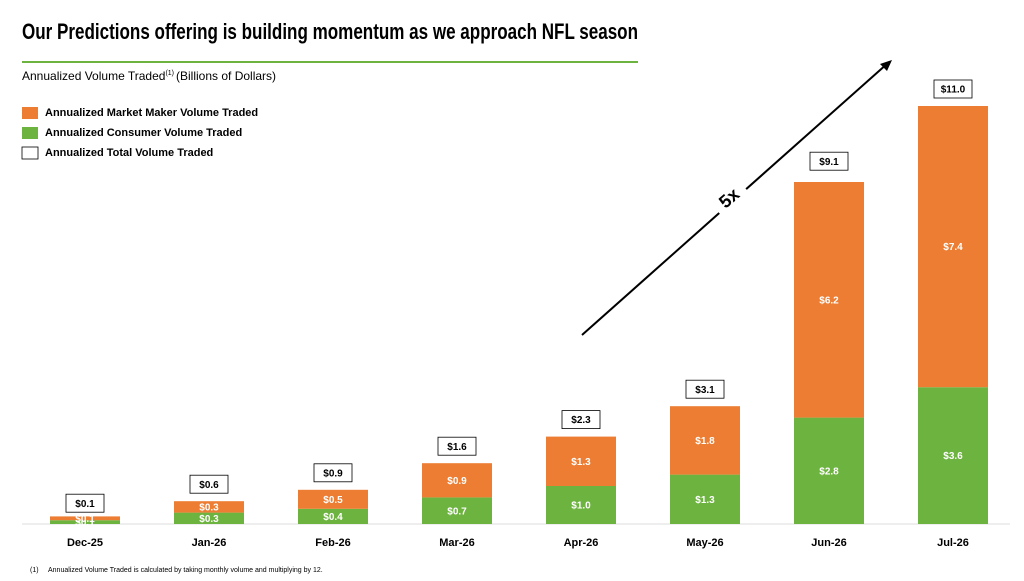  What do you see at coordinates (953, 543) in the screenshot?
I see `x-tick-label: Jul-26` at bounding box center [953, 543].